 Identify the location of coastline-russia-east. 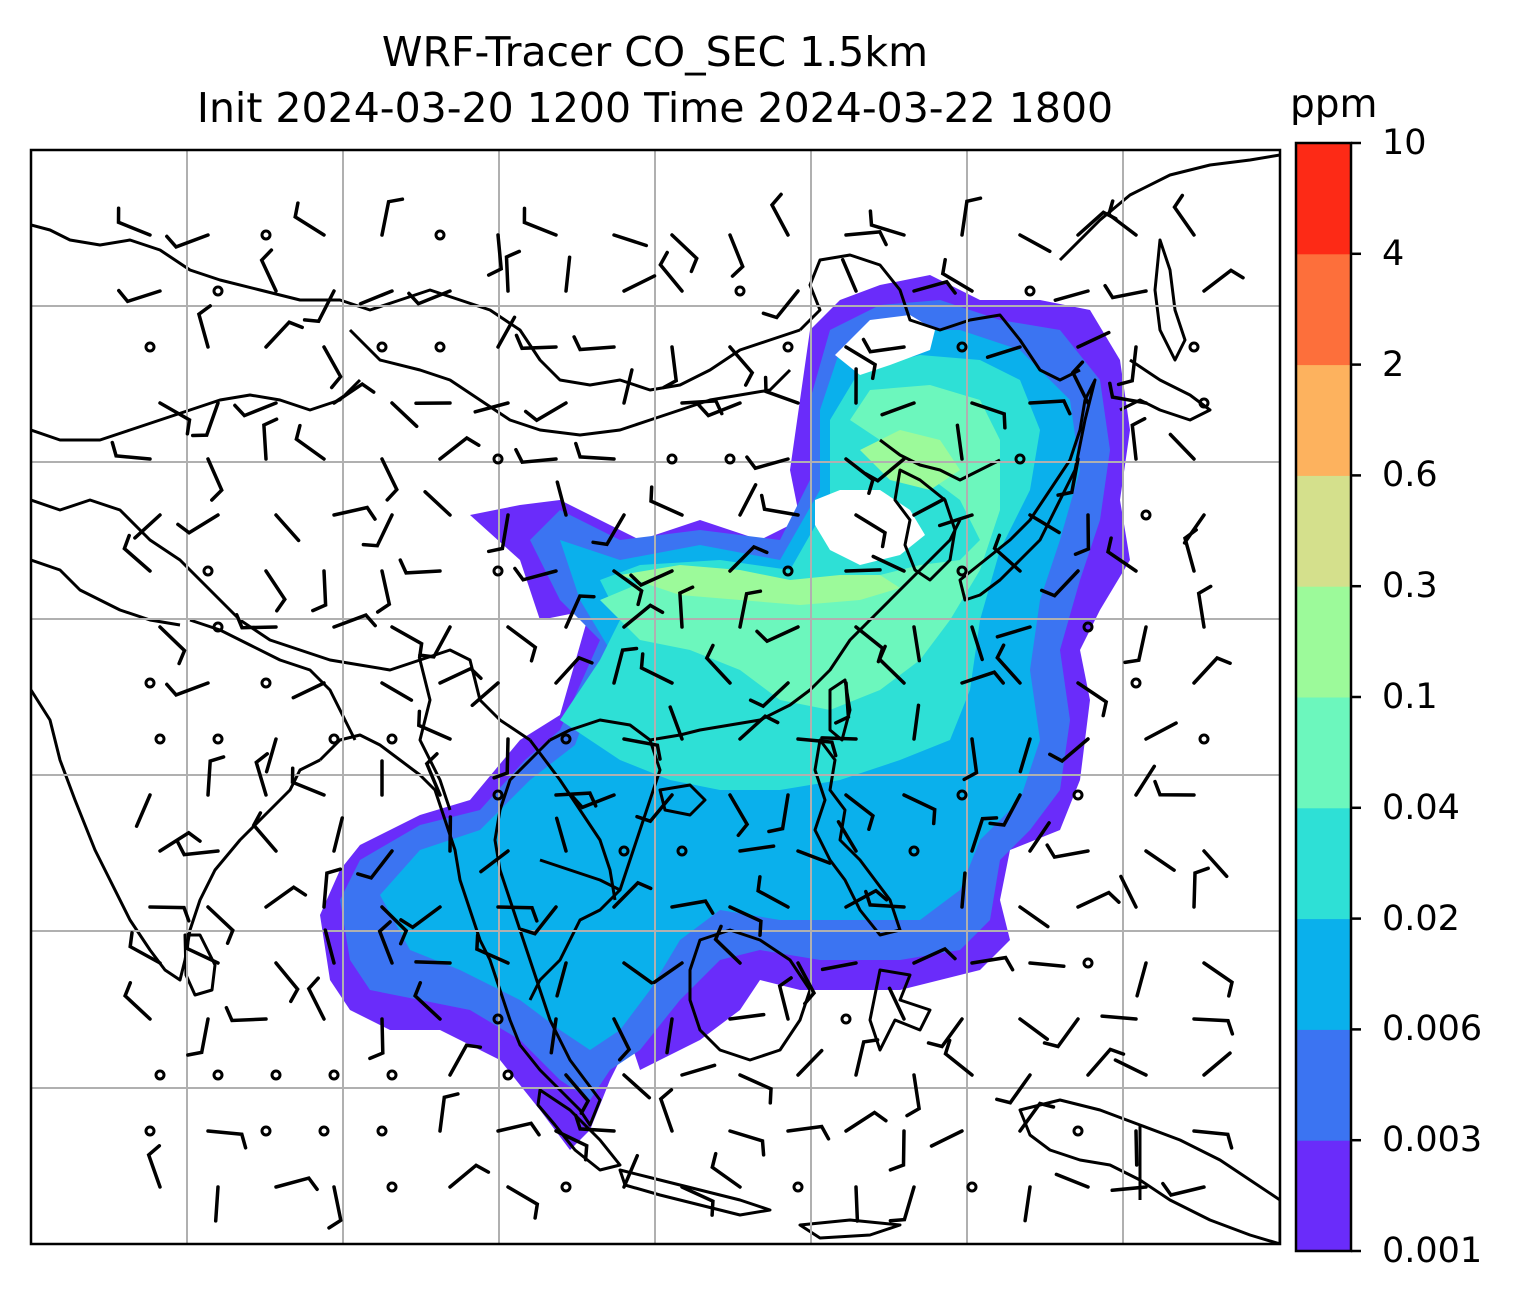
(1169, 207).